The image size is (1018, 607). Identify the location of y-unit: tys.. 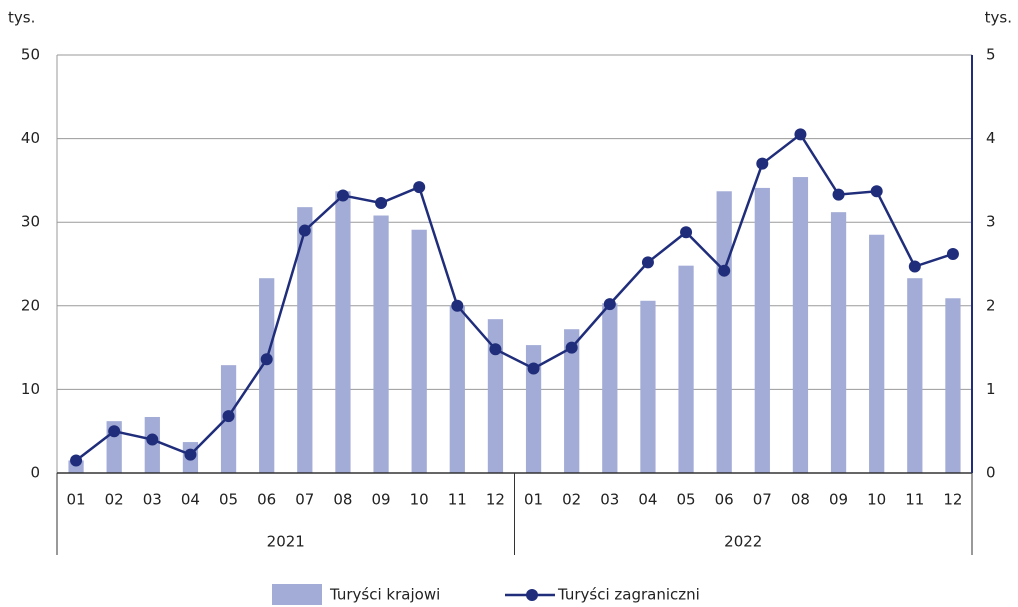
(21, 18).